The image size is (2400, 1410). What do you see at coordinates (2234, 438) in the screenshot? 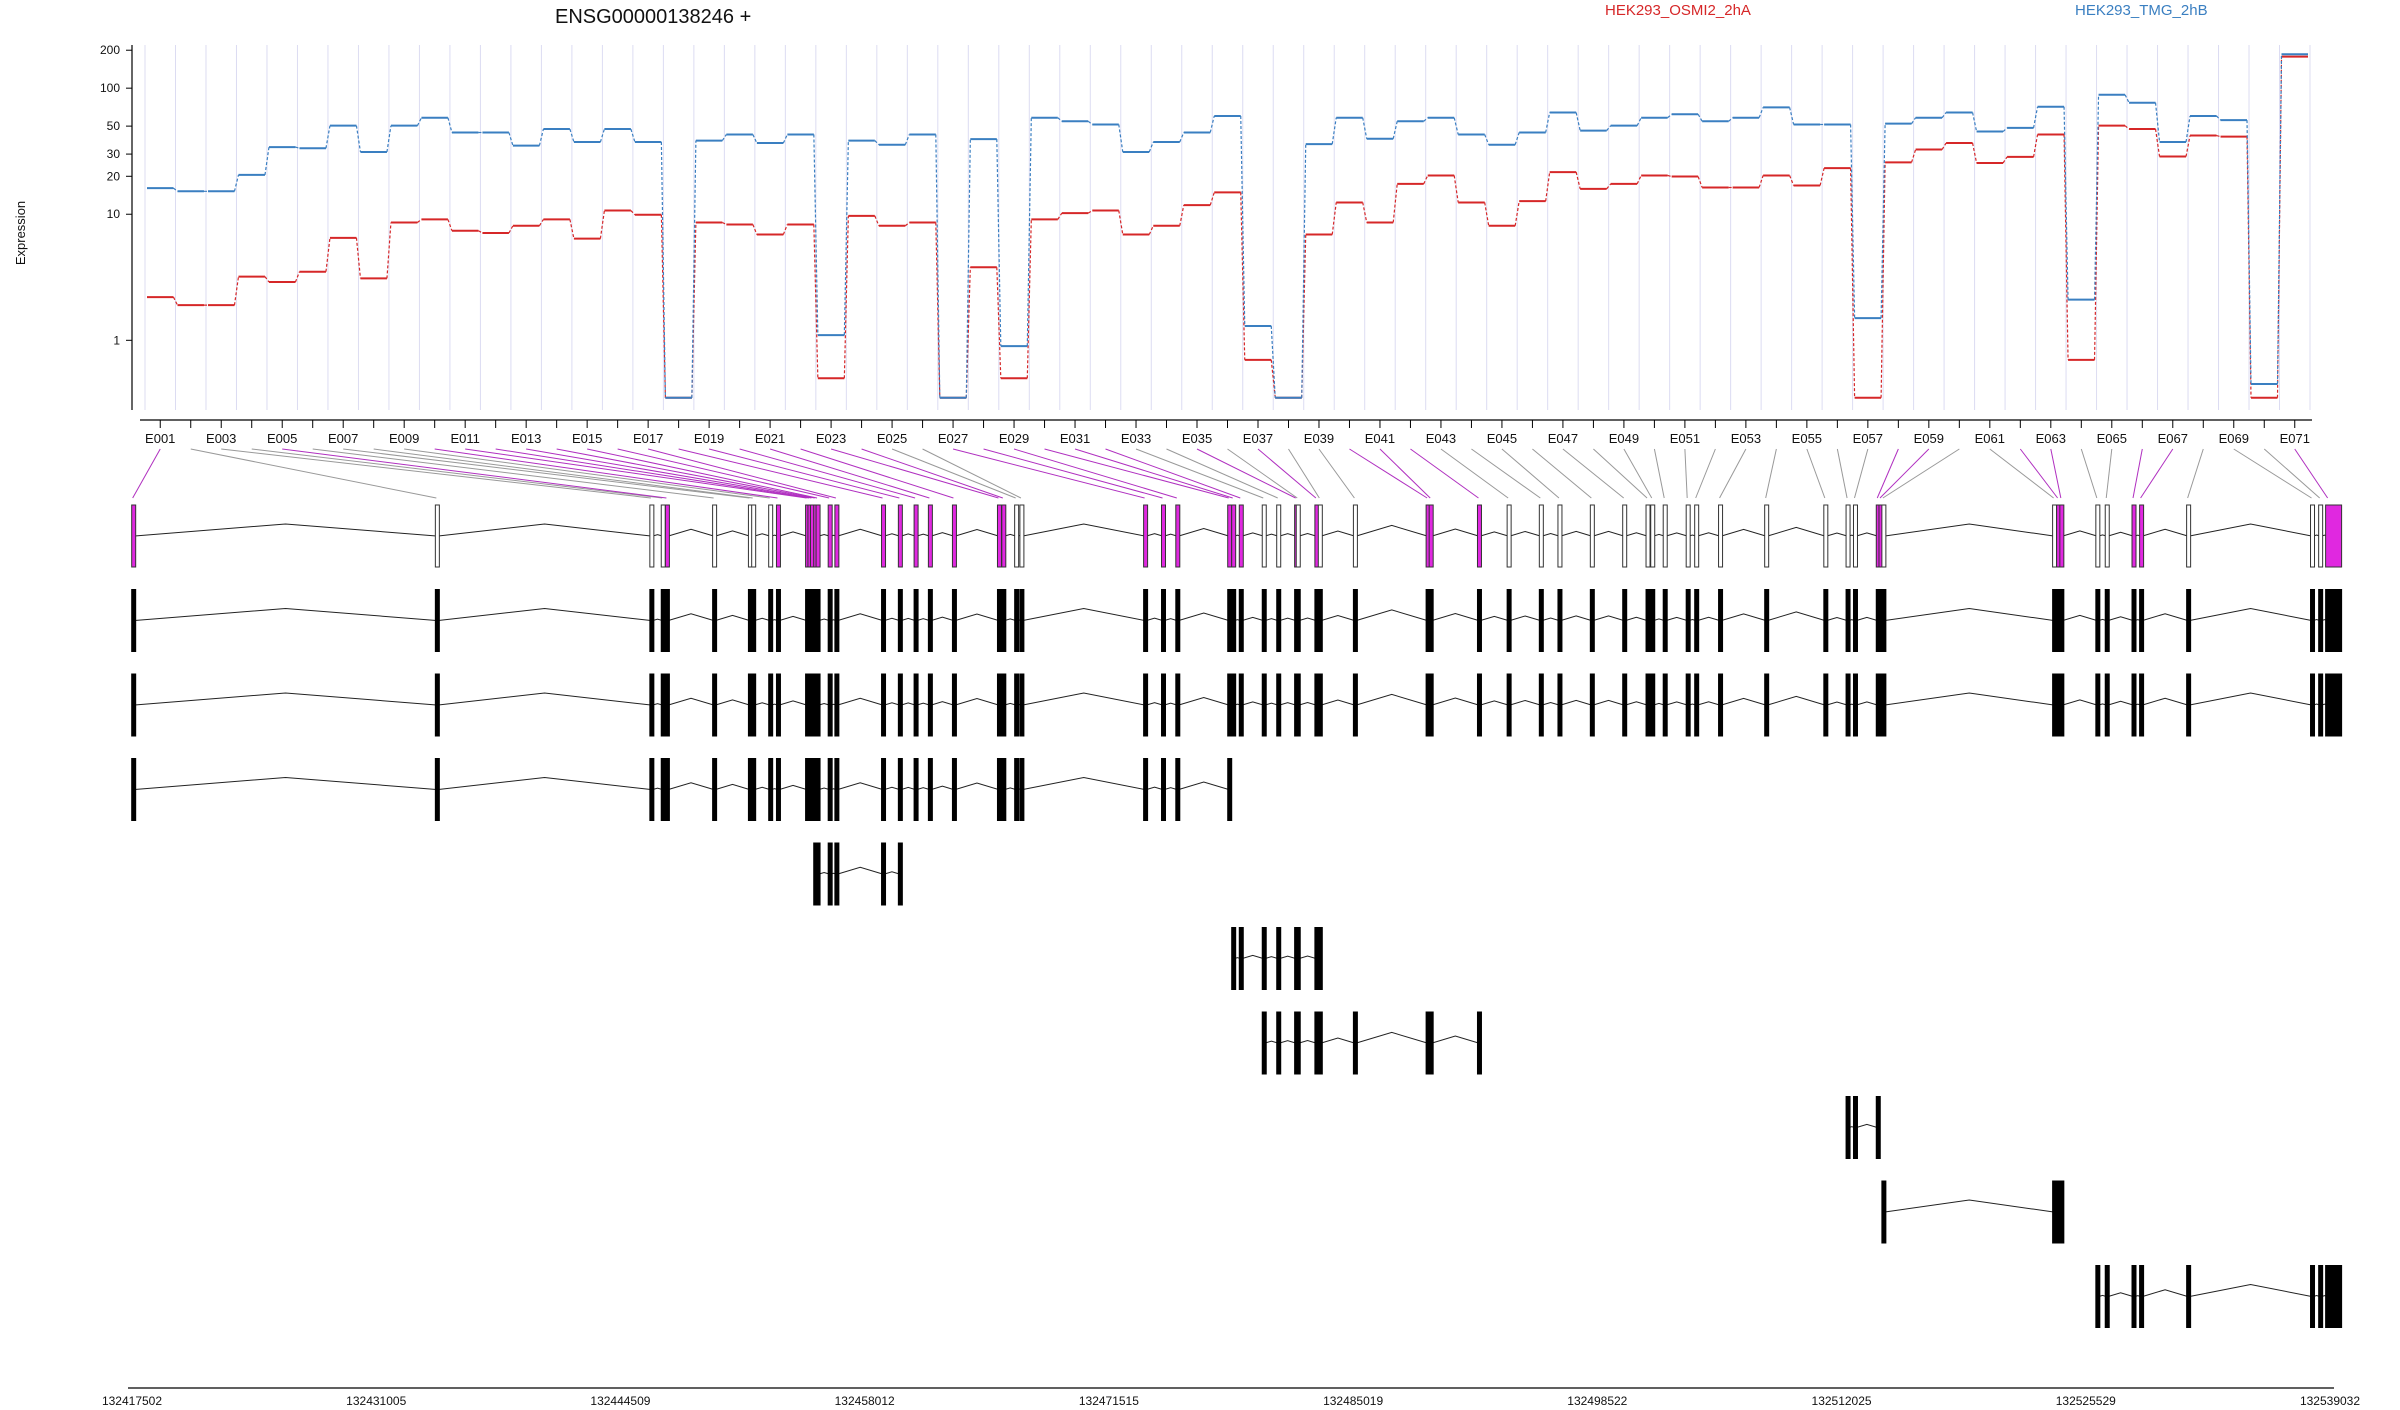
I see `exon-label: E069` at bounding box center [2234, 438].